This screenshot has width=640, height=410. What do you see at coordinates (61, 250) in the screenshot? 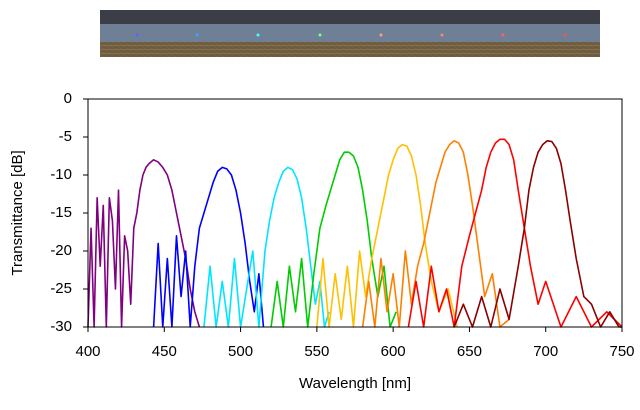
I see `y-tick-label: -20` at bounding box center [61, 250].